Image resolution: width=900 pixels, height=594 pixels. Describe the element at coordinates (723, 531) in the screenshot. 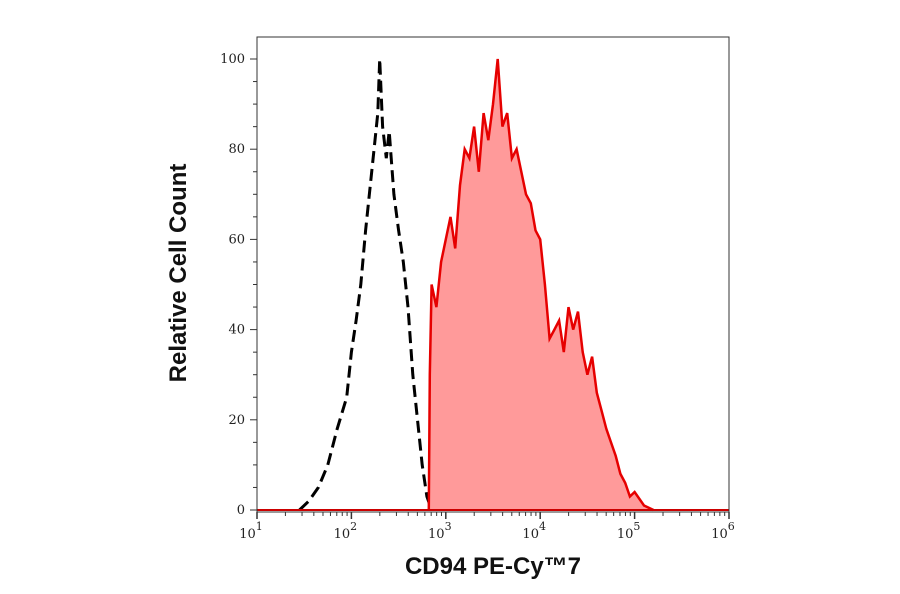

I see `x-tick-label: 10⁶` at that location.